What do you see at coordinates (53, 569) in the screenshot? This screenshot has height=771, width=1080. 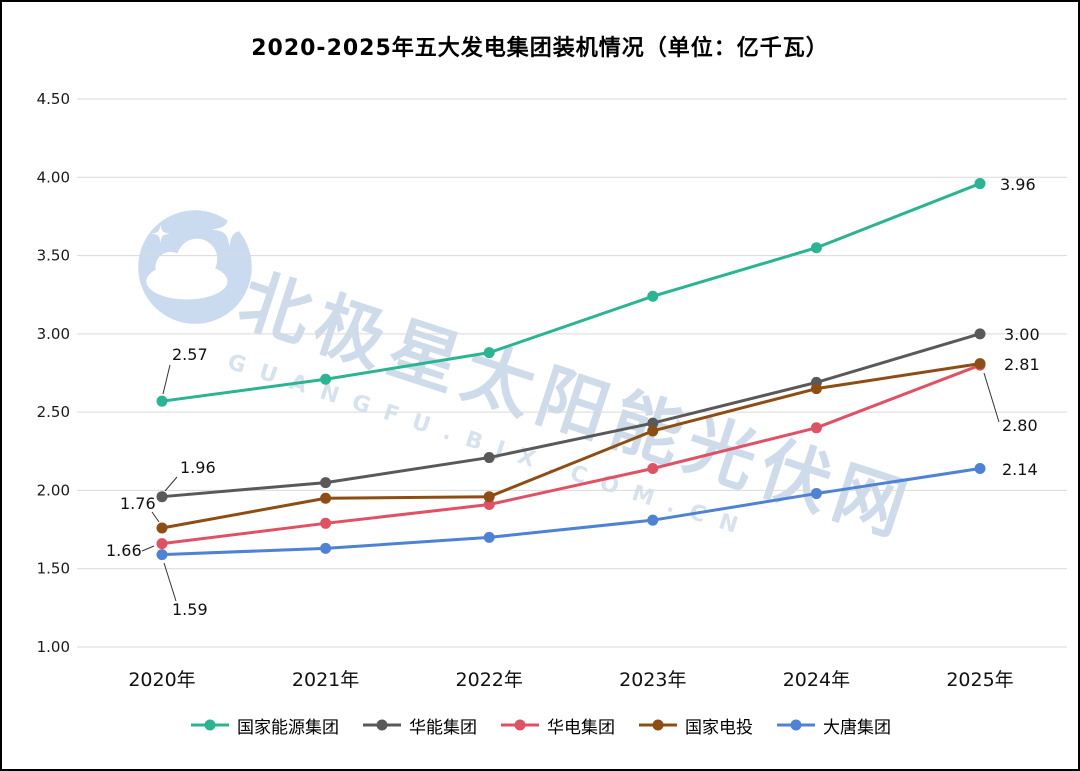 I see `y-tick-label: 1.50` at bounding box center [53, 569].